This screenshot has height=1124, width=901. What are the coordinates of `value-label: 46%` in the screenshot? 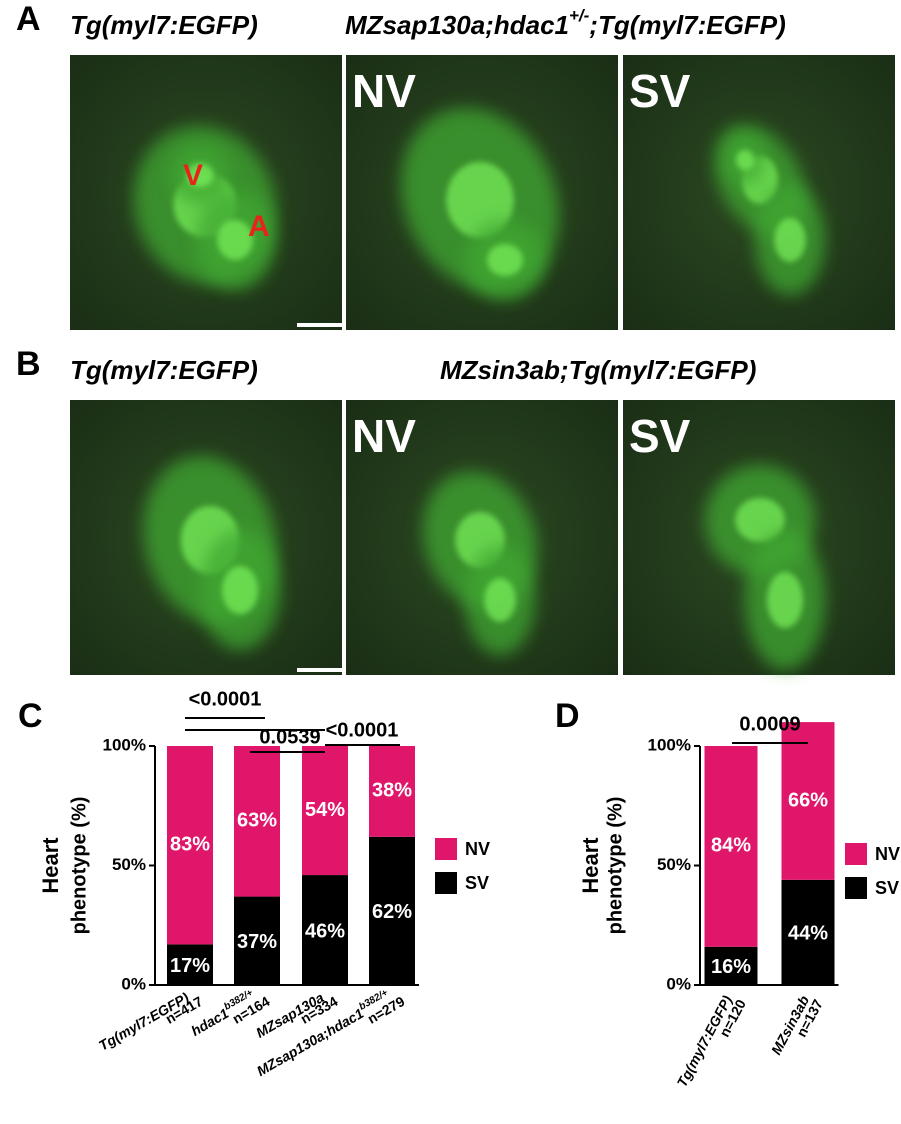 It's located at (325, 931).